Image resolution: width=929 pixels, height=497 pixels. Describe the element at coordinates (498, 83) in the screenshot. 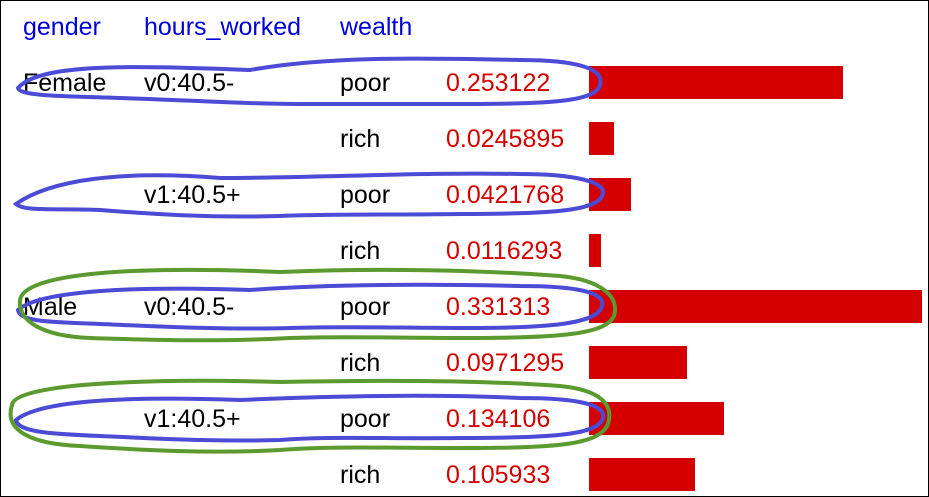

I see `probability-value: 0.253122` at that location.